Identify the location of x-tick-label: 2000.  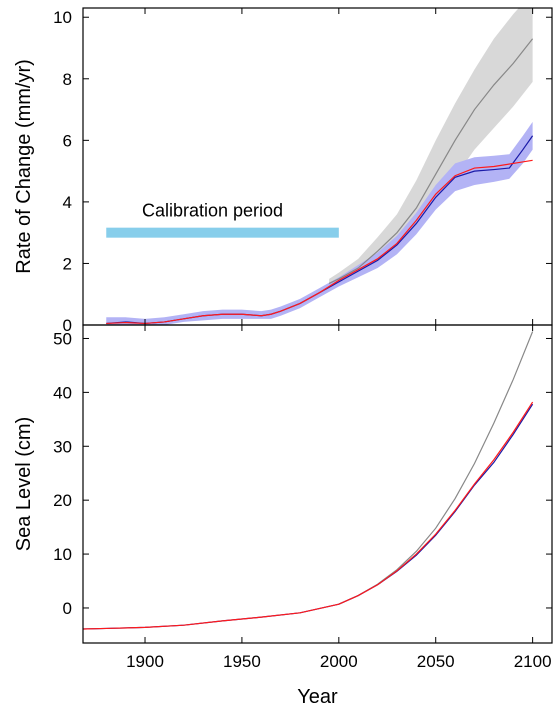
(339, 661).